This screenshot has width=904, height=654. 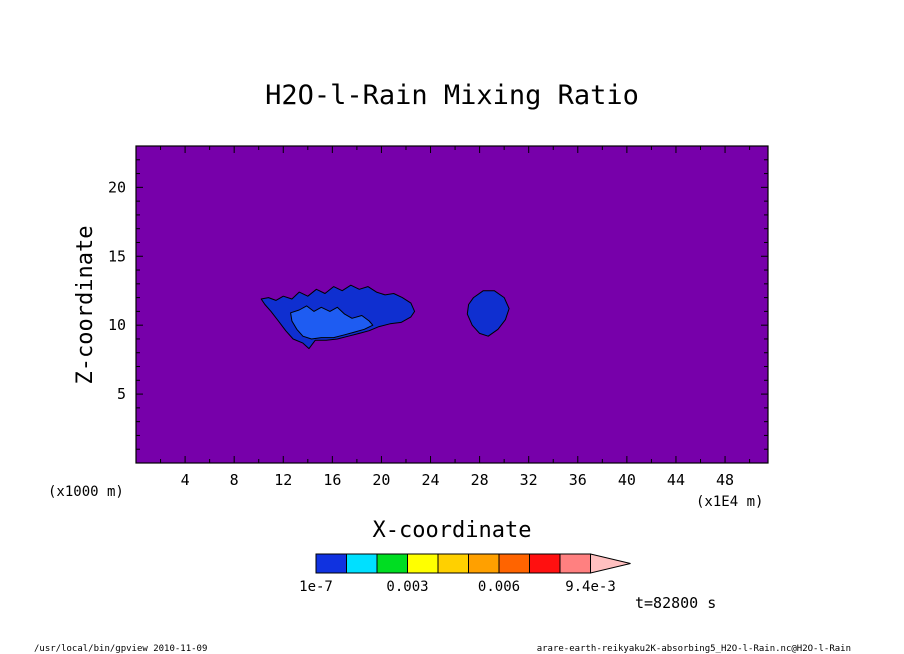 What do you see at coordinates (452, 95) in the screenshot?
I see `chart-title: H2O-l-Rain Mixing Ratio` at bounding box center [452, 95].